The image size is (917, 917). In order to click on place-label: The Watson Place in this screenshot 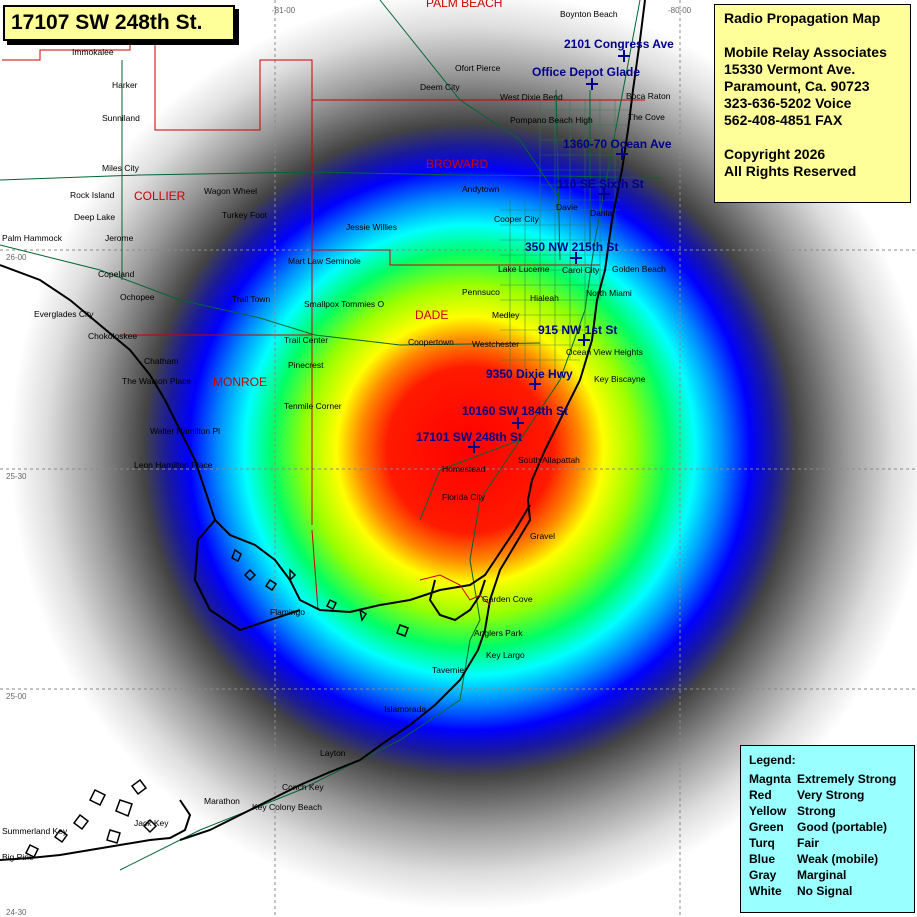, I will do `click(156, 381)`.